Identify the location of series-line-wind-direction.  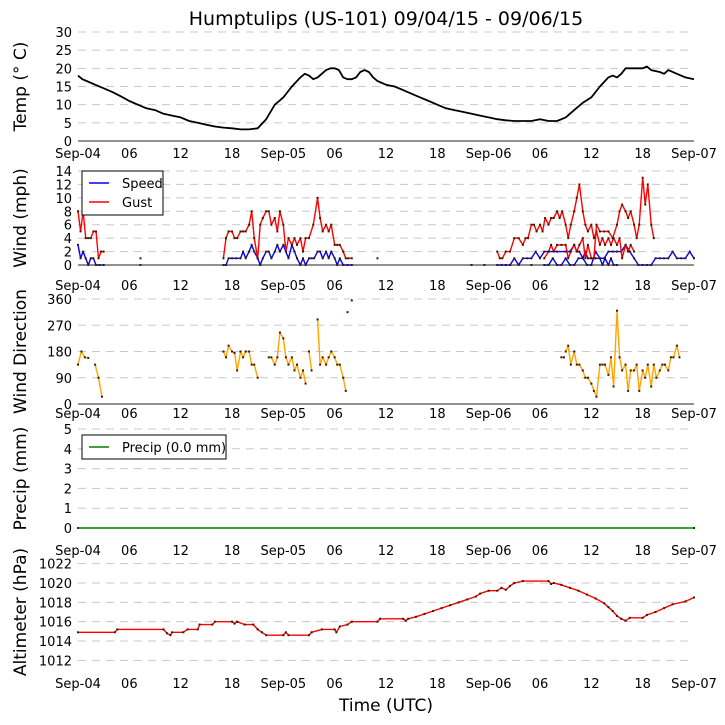
(98, 380).